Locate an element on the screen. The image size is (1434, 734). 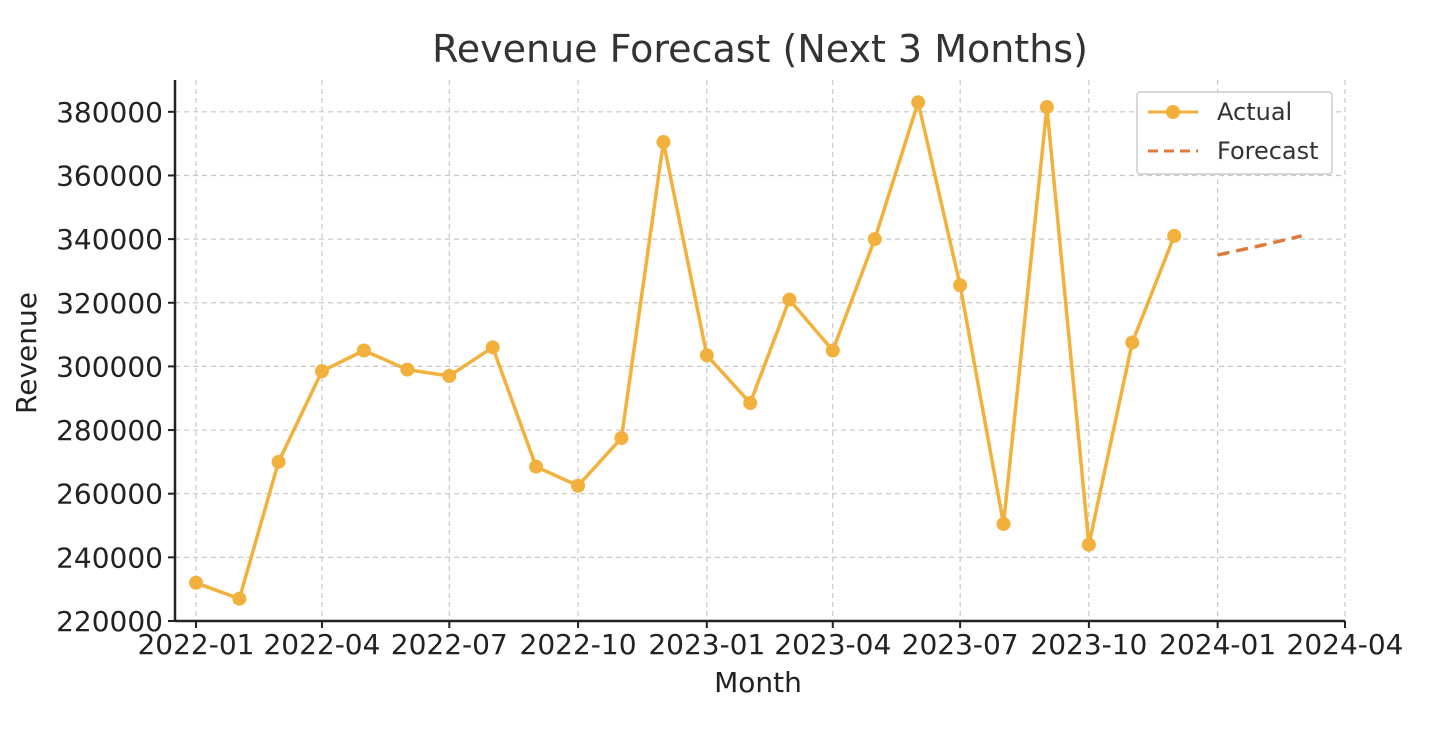
x-tick-label: 2023-01 is located at coordinates (706, 644).